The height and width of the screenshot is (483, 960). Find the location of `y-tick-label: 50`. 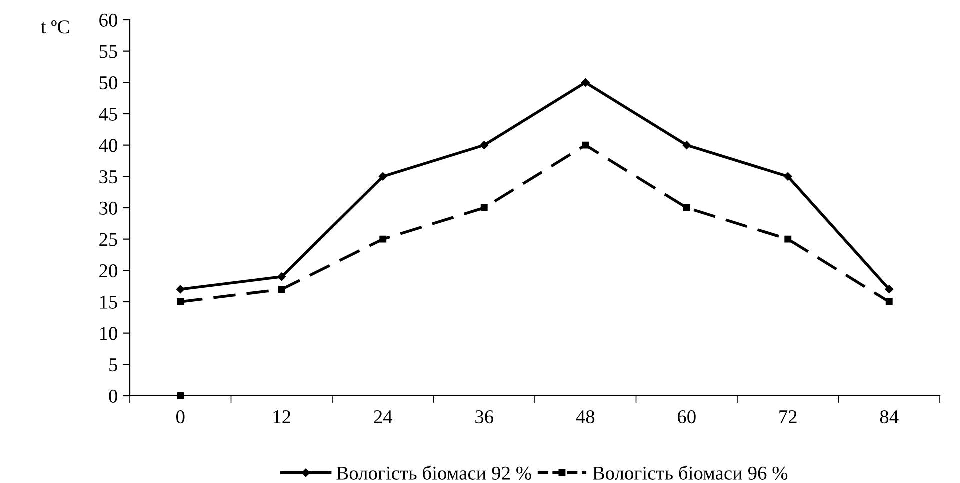

y-tick-label: 50 is located at coordinates (109, 83).